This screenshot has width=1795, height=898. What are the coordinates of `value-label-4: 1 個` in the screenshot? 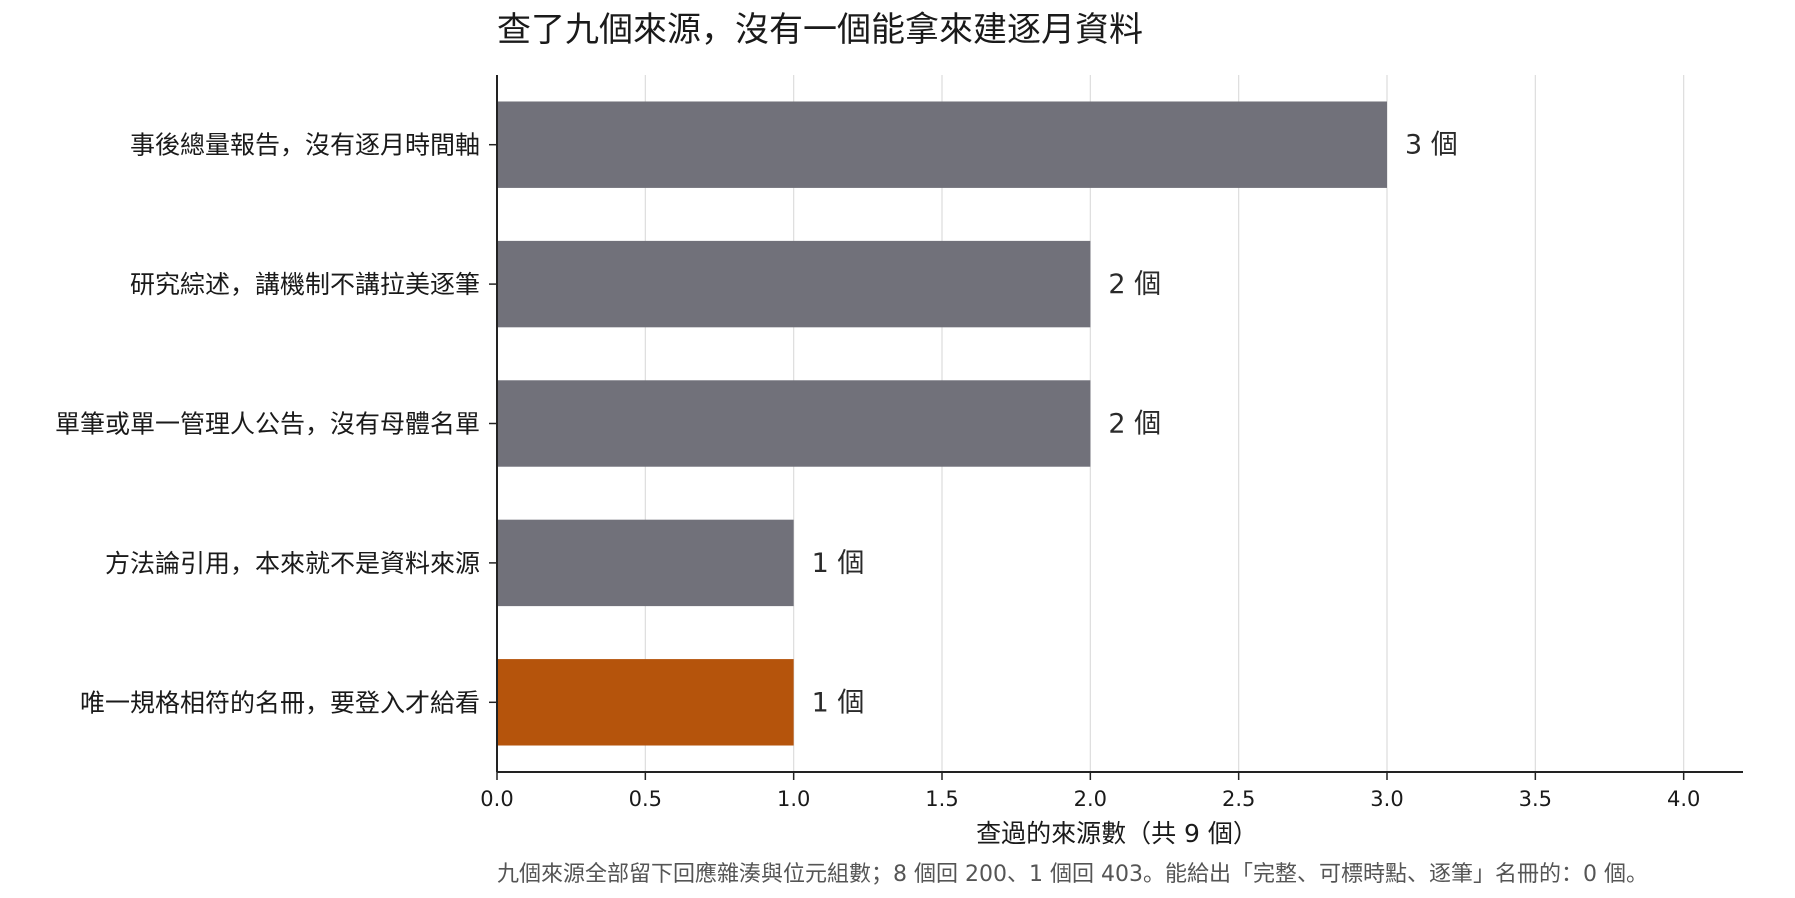 It's located at (838, 702).